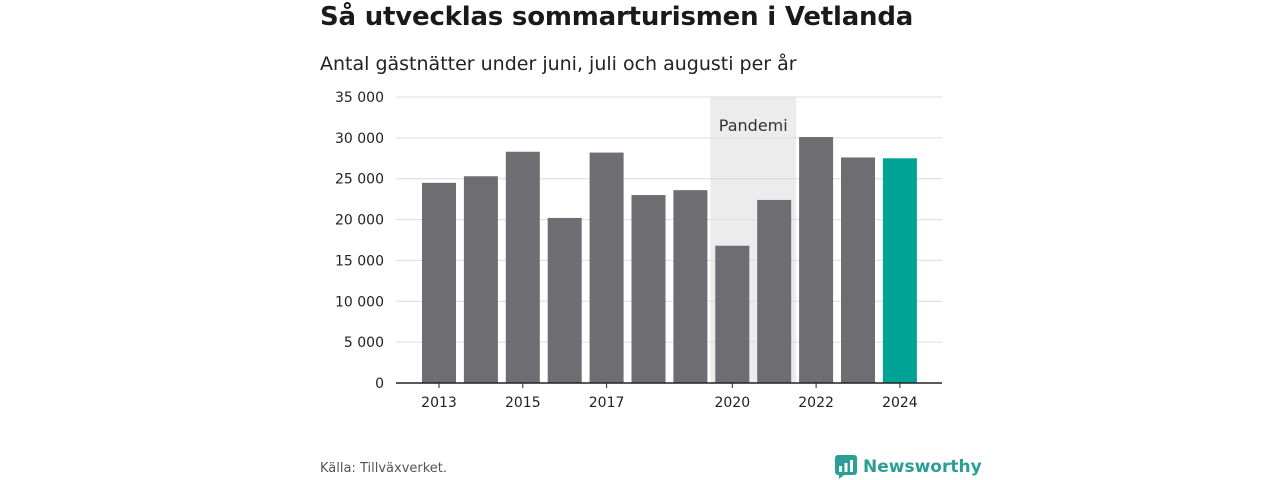 This screenshot has height=480, width=1280. Describe the element at coordinates (359, 261) in the screenshot. I see `y-tick-label: 15 000` at that location.